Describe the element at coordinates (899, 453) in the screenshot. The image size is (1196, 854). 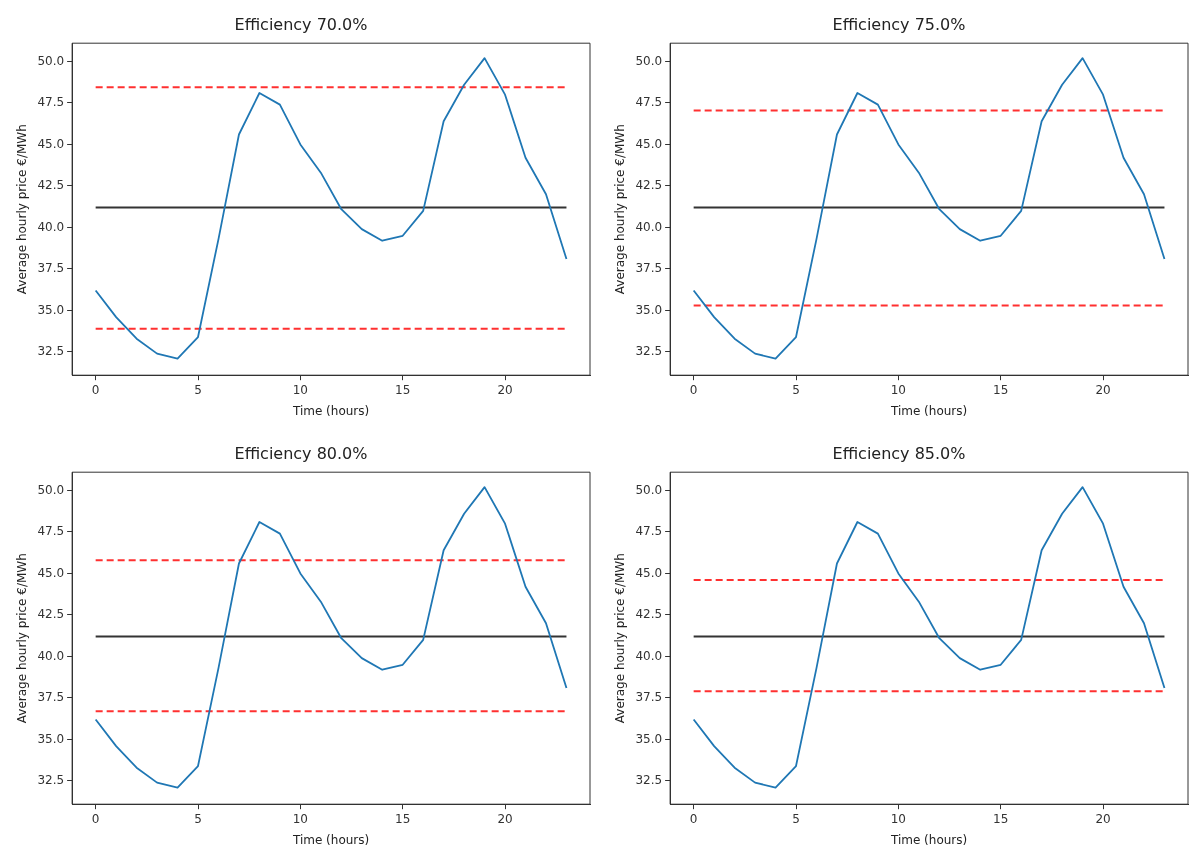
I see `chart-title: Efficiency 85.0%` at that location.